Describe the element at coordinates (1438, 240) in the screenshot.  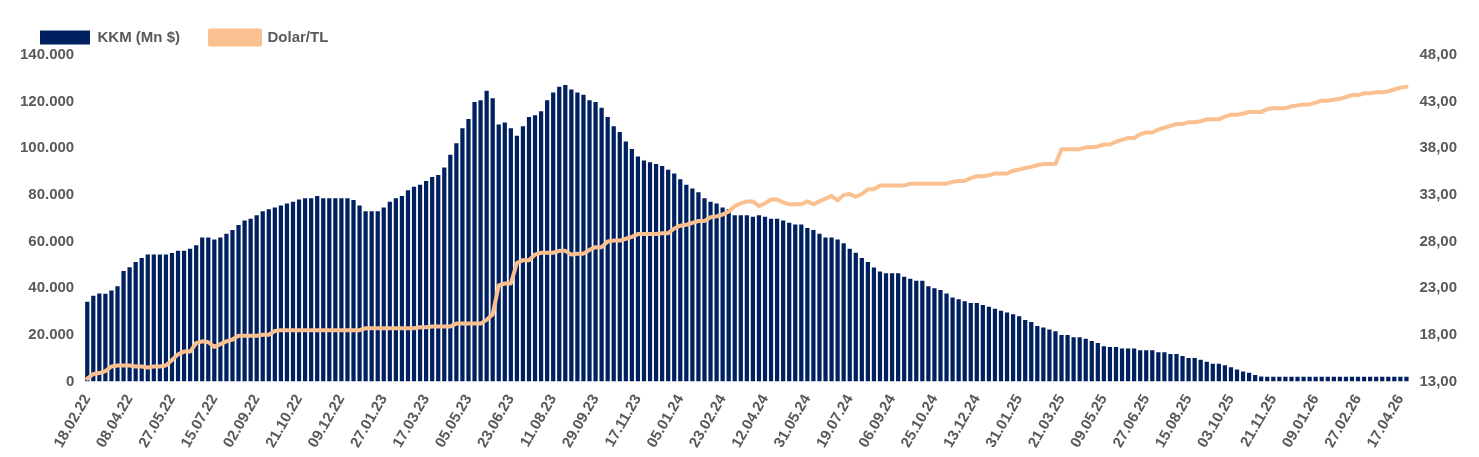
I see `y2-tick-label: 28,00` at that location.